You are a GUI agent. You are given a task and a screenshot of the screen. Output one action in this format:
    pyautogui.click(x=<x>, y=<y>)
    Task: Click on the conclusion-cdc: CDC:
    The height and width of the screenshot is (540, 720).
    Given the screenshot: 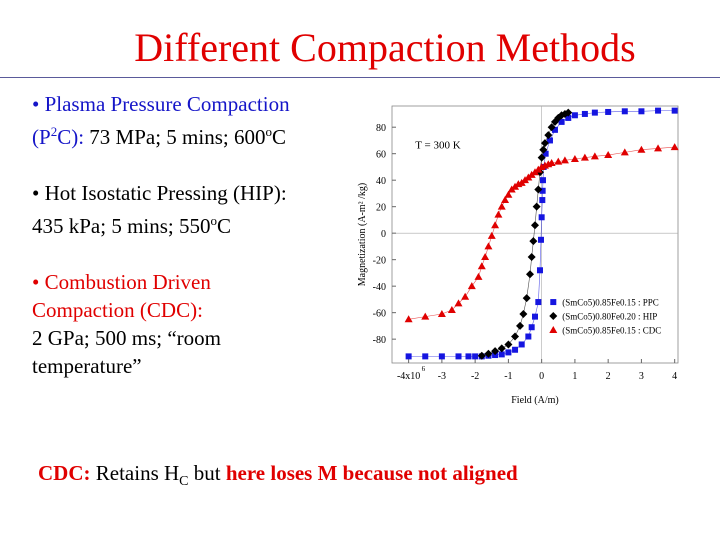 What is the action you would take?
    pyautogui.click(x=64, y=473)
    